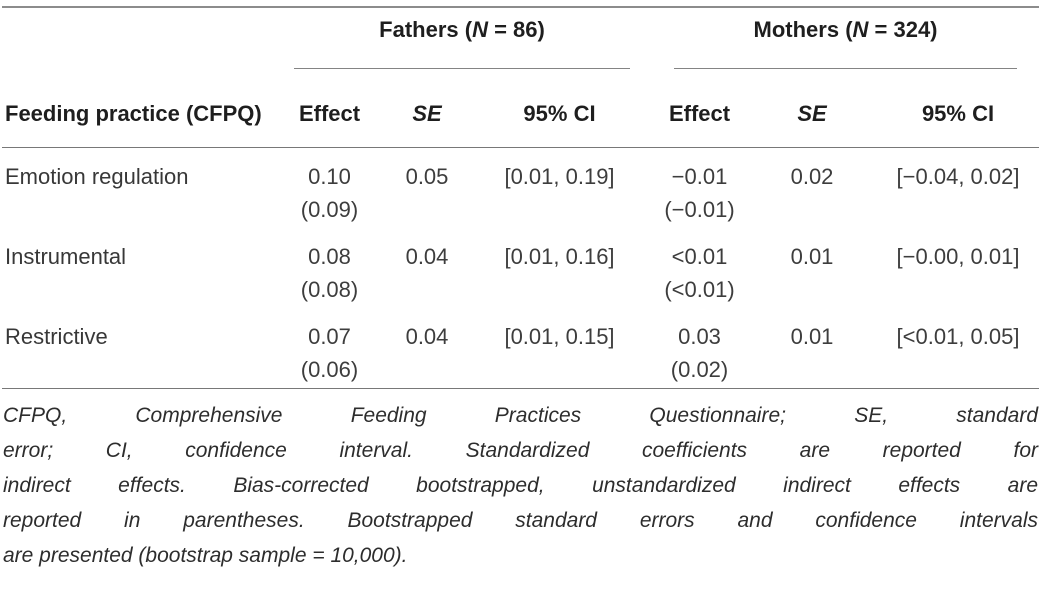  I want to click on effect-paren-value: (<0.01), so click(699, 289).